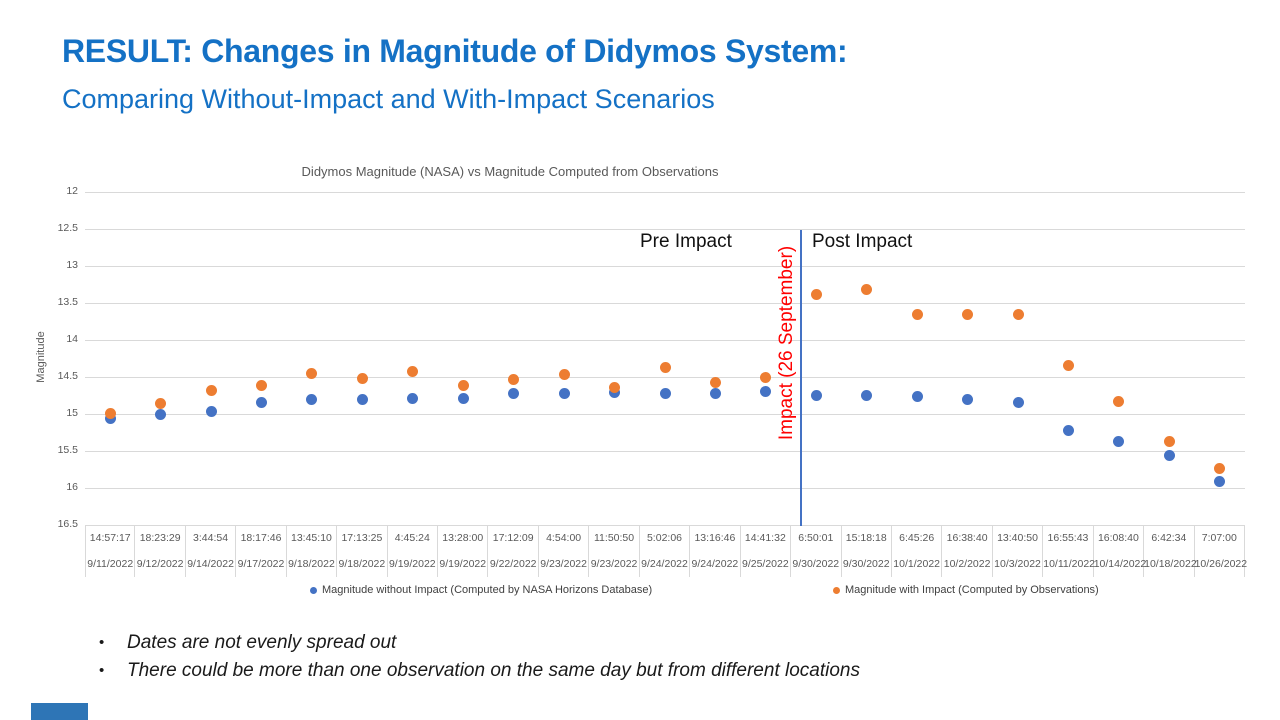 Image resolution: width=1280 pixels, height=720 pixels. I want to click on x-tick-cell: 13:28:00 9/19/2022, so click(463, 551).